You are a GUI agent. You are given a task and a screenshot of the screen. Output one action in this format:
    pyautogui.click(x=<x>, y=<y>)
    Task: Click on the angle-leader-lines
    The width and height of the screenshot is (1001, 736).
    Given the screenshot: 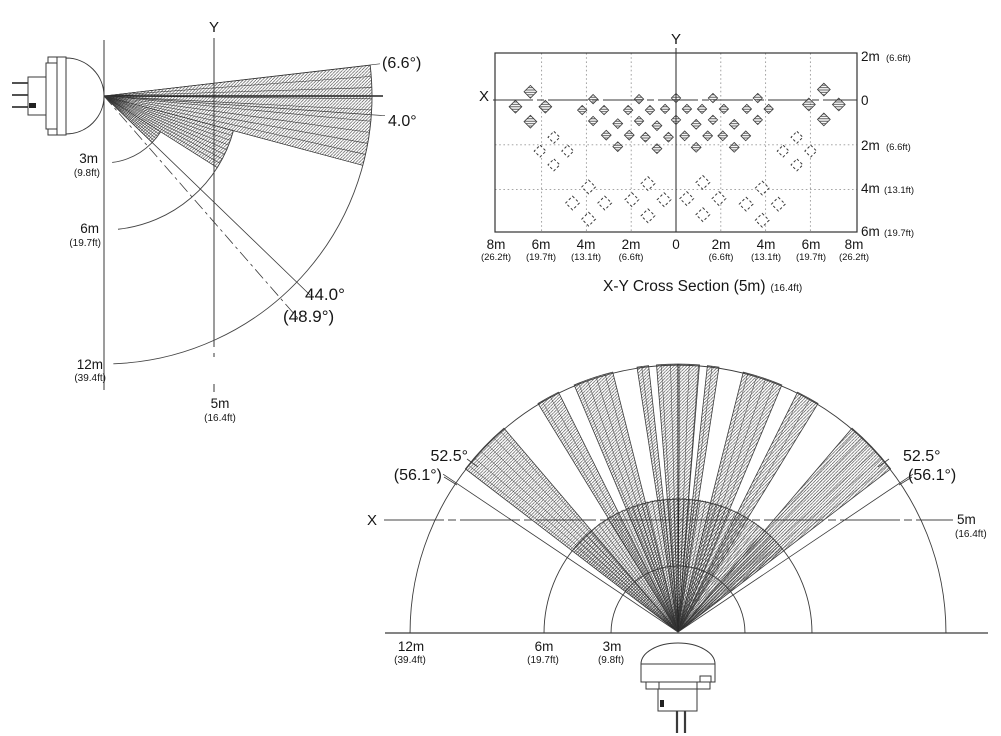 What is the action you would take?
    pyautogui.click(x=678, y=472)
    